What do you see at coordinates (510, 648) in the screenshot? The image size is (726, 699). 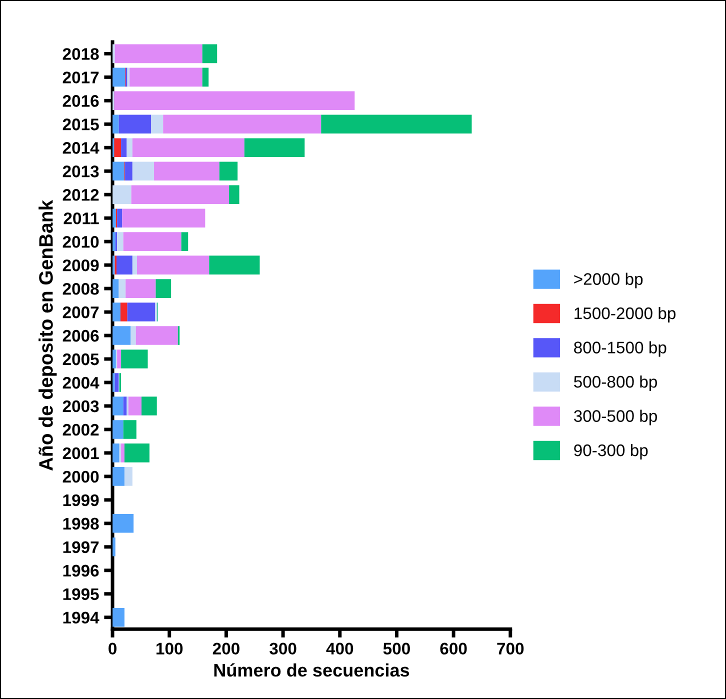 I see `x-tick-label: 700` at bounding box center [510, 648].